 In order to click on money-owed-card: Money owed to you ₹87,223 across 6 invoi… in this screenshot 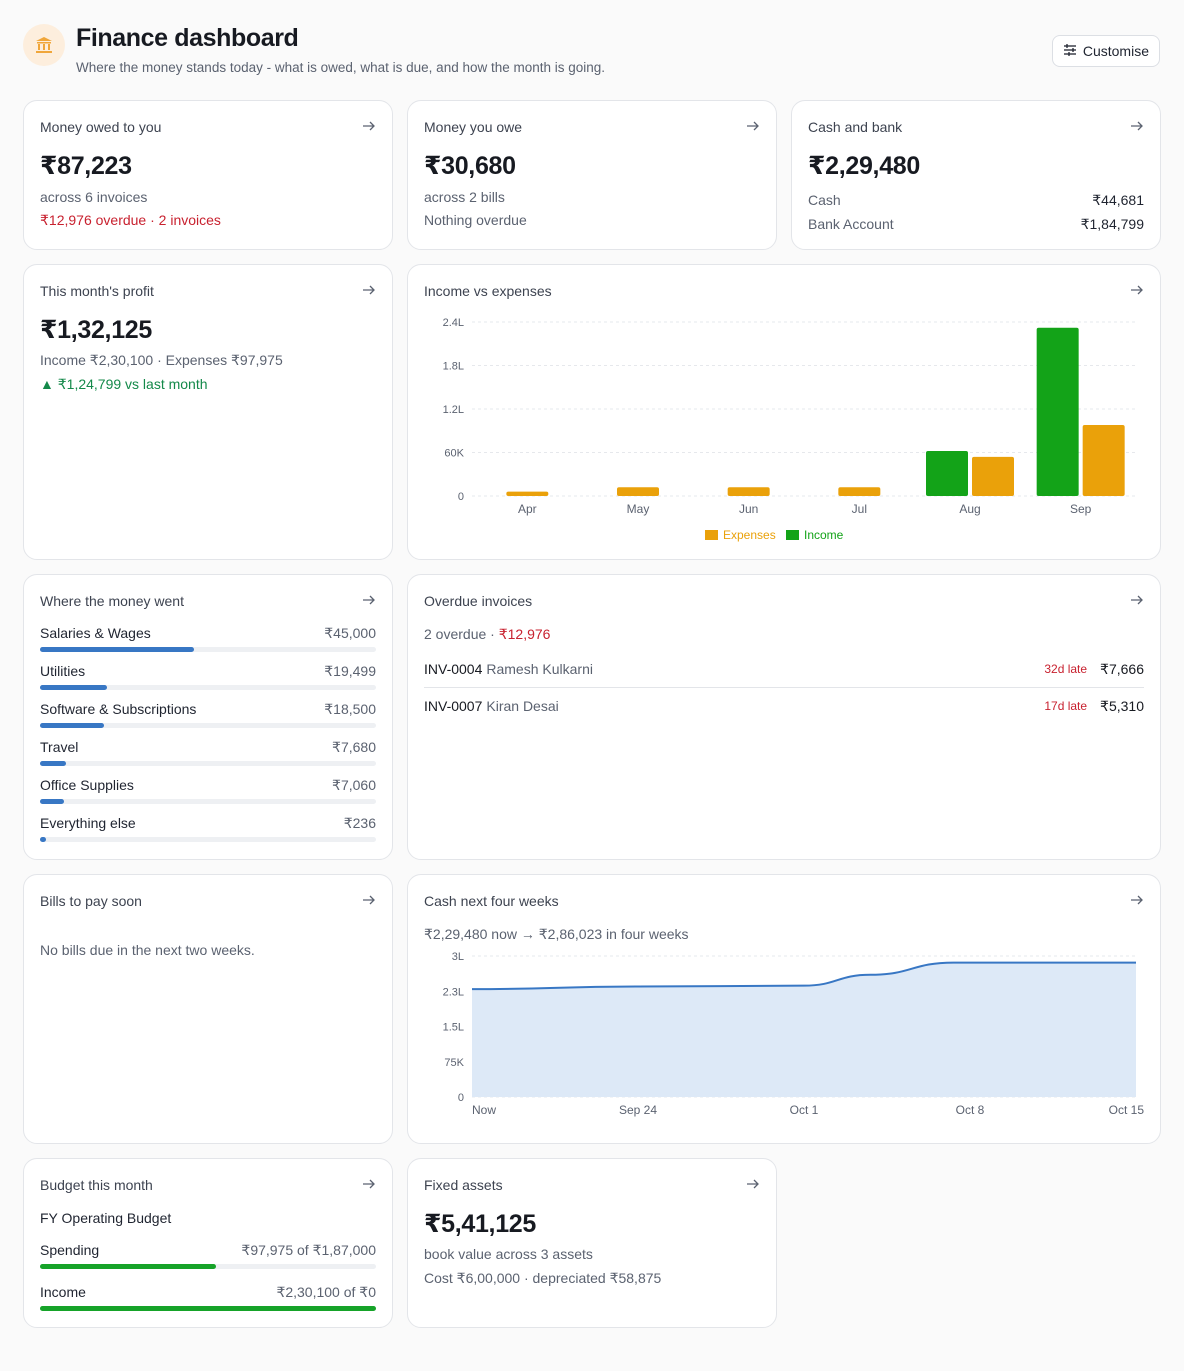, I will do `click(208, 175)`.